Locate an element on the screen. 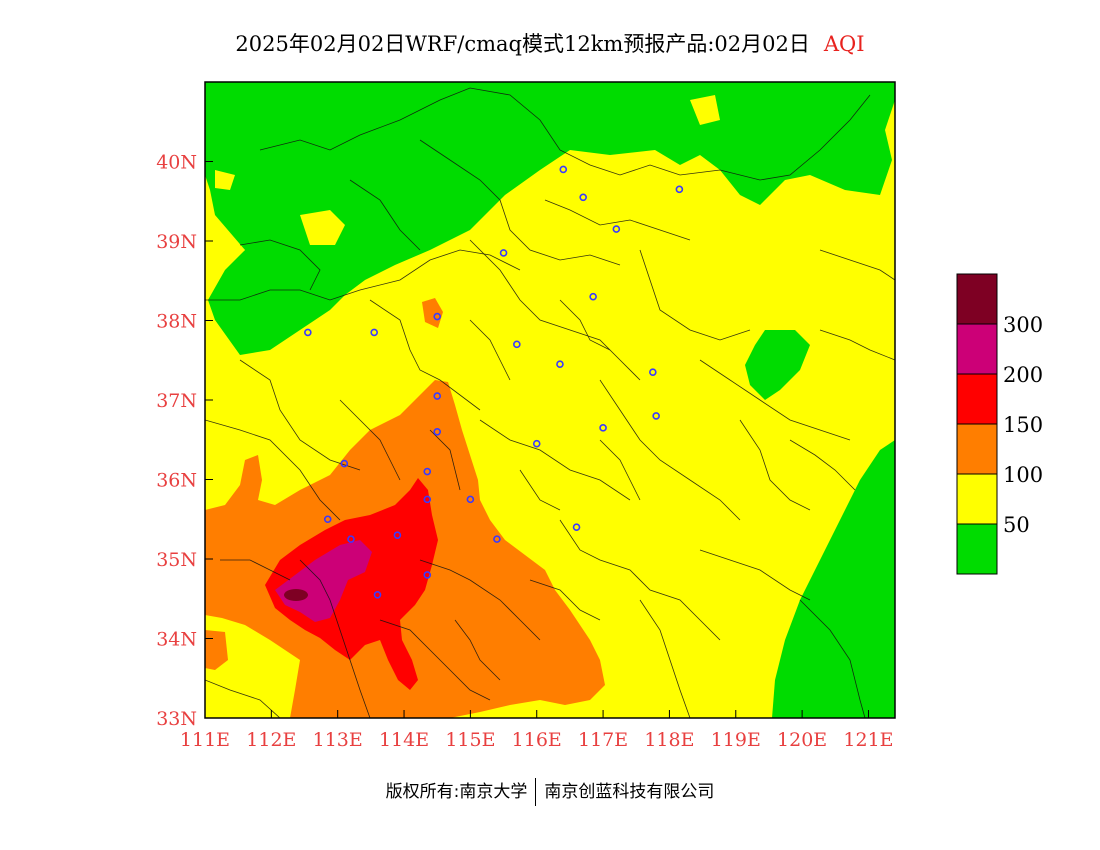  lon-tick-label: 114E is located at coordinates (404, 740).